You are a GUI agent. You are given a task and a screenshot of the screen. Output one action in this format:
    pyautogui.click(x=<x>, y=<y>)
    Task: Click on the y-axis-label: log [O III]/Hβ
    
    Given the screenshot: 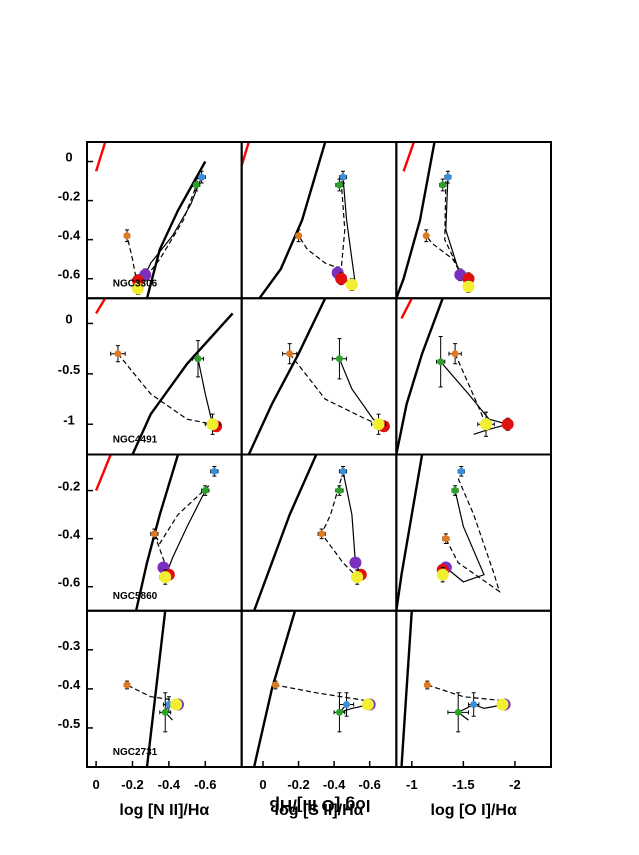 What is the action you would take?
    pyautogui.click(x=319, y=805)
    